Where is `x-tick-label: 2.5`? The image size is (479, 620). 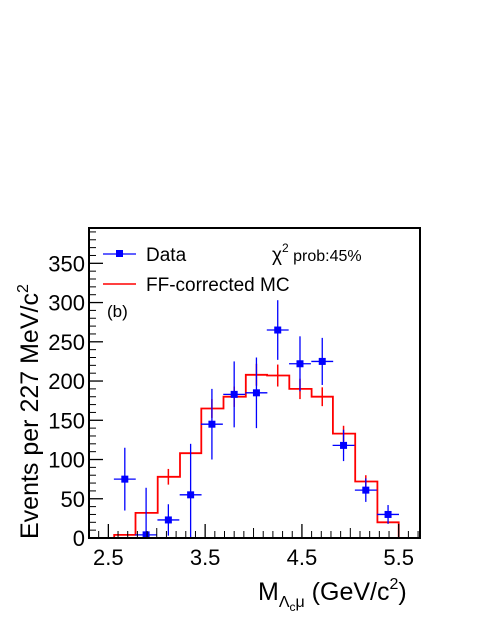
x-tick-label: 2.5 is located at coordinates (108, 557).